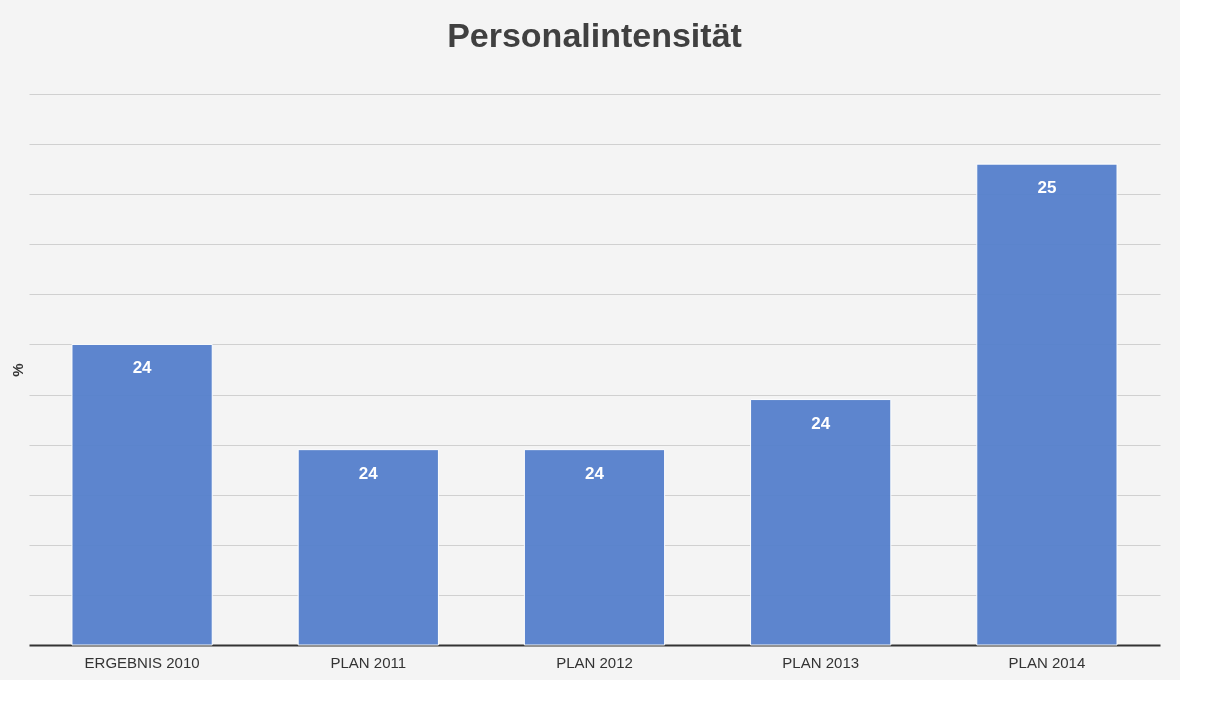 The width and height of the screenshot is (1209, 704). Describe the element at coordinates (368, 662) in the screenshot. I see `x-tick-label: PLAN 2011` at that location.